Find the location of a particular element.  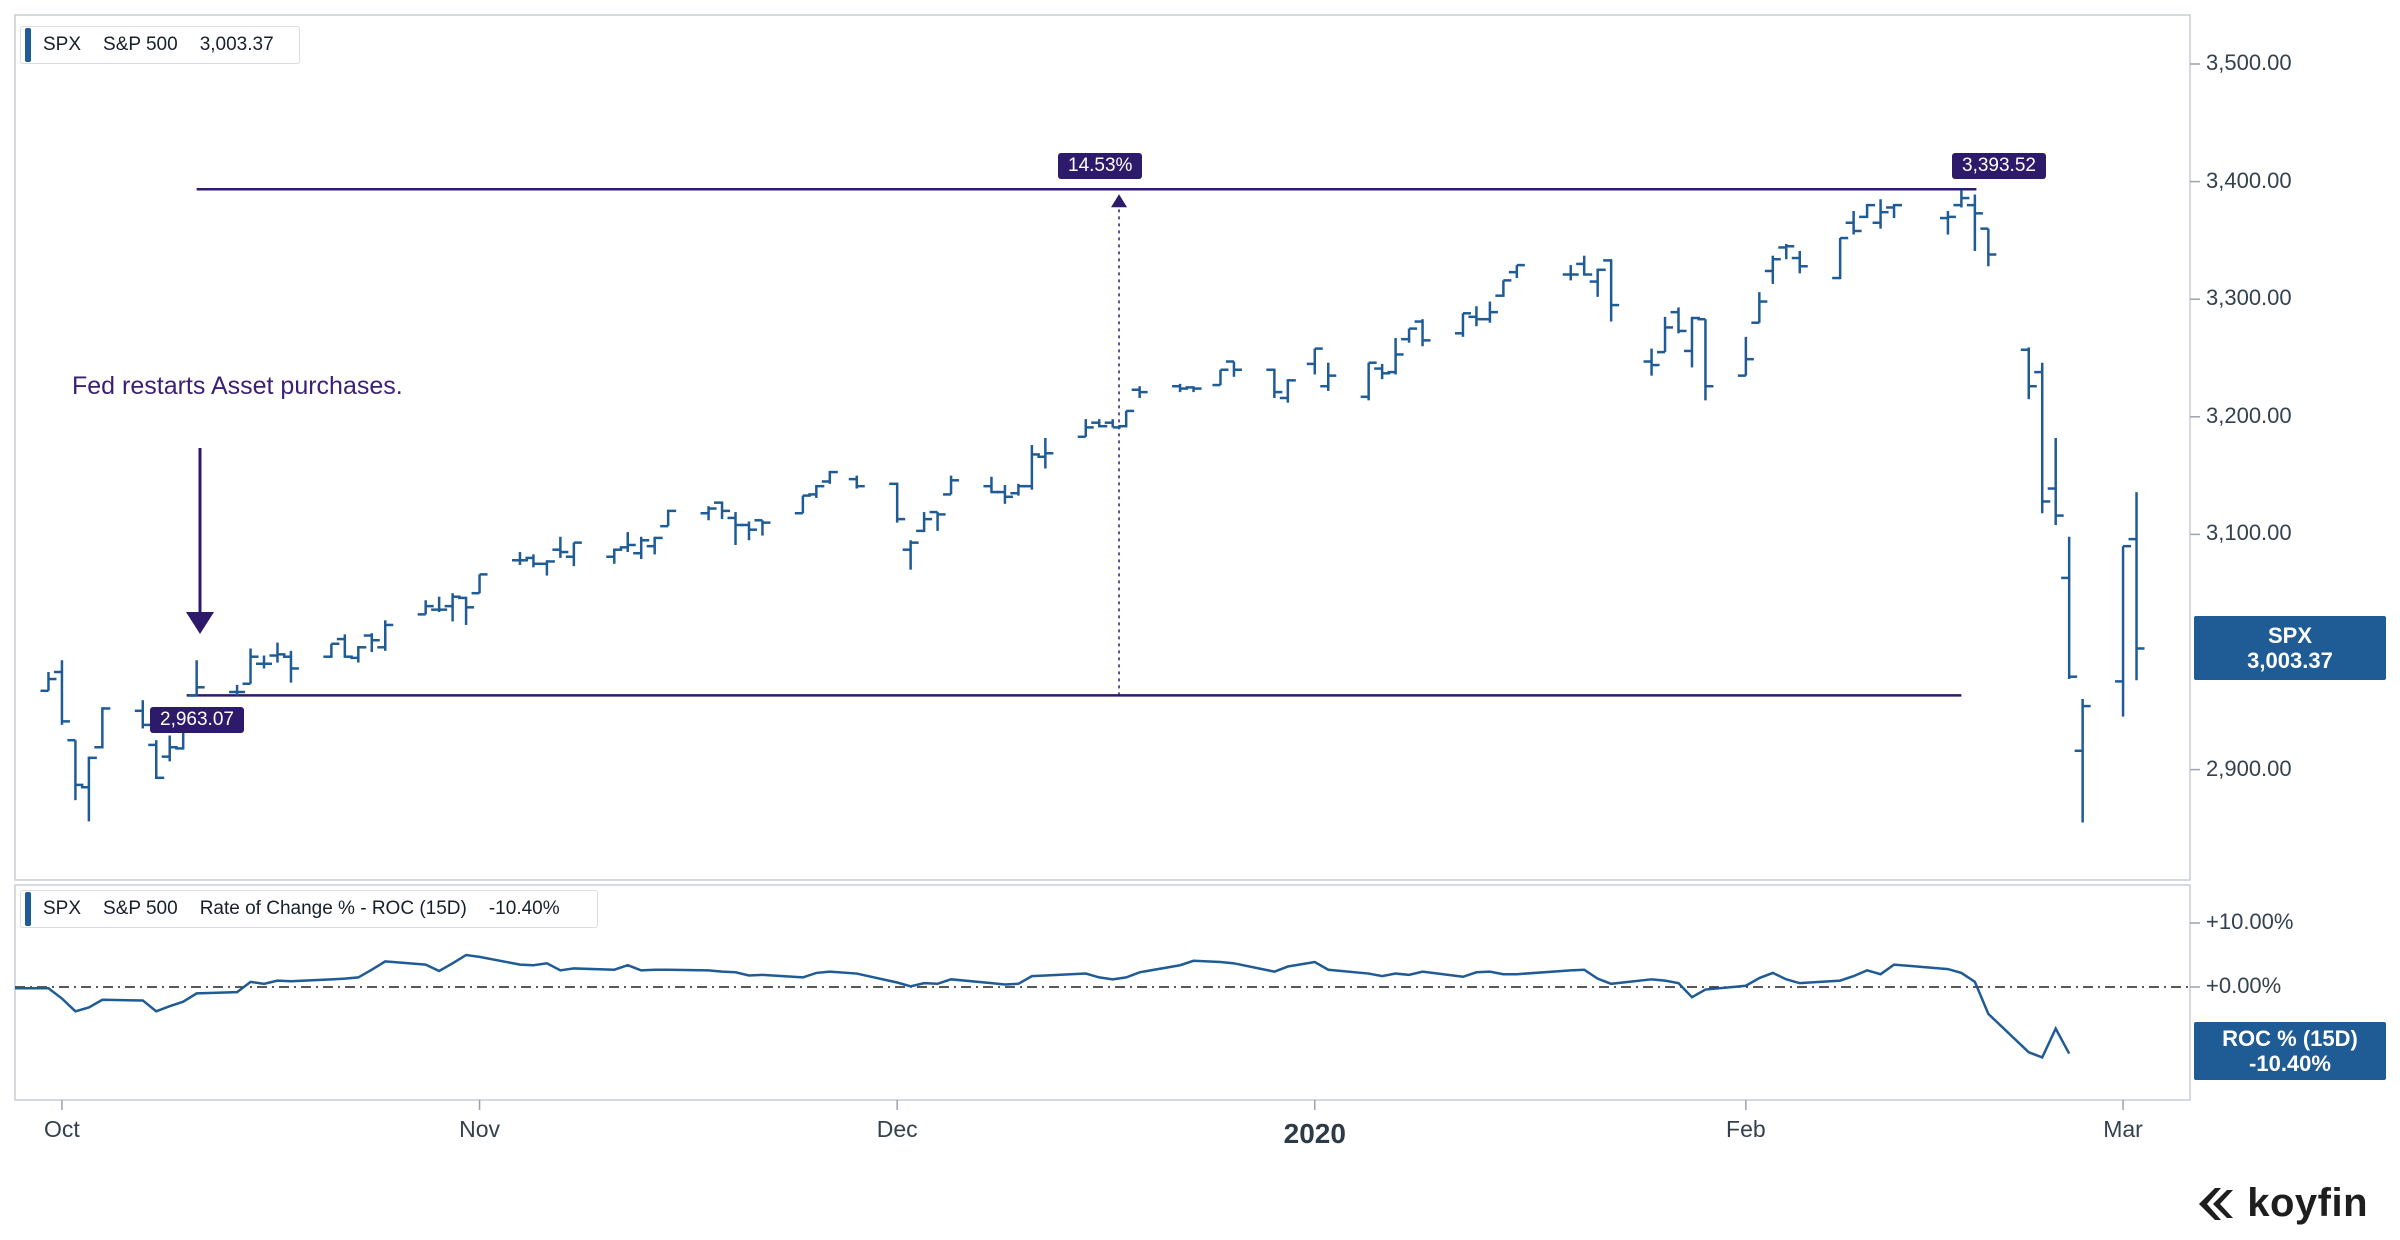

last-price-badge: SPX 3,003.37 is located at coordinates (2290, 648).